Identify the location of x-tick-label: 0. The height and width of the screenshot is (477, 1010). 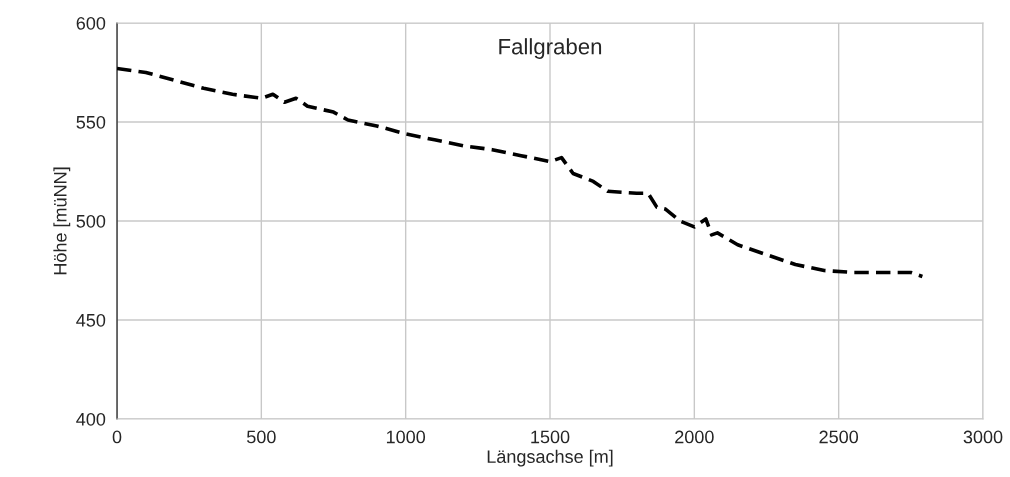
(117, 437).